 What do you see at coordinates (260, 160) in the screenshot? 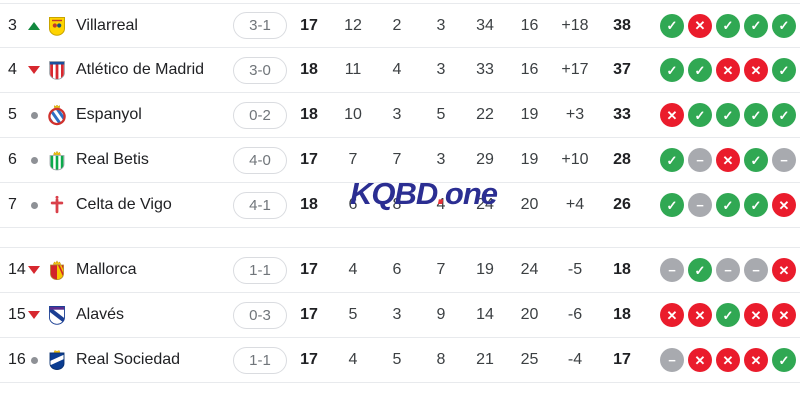
I see `last-match-score-badge: 4-0` at bounding box center [260, 160].